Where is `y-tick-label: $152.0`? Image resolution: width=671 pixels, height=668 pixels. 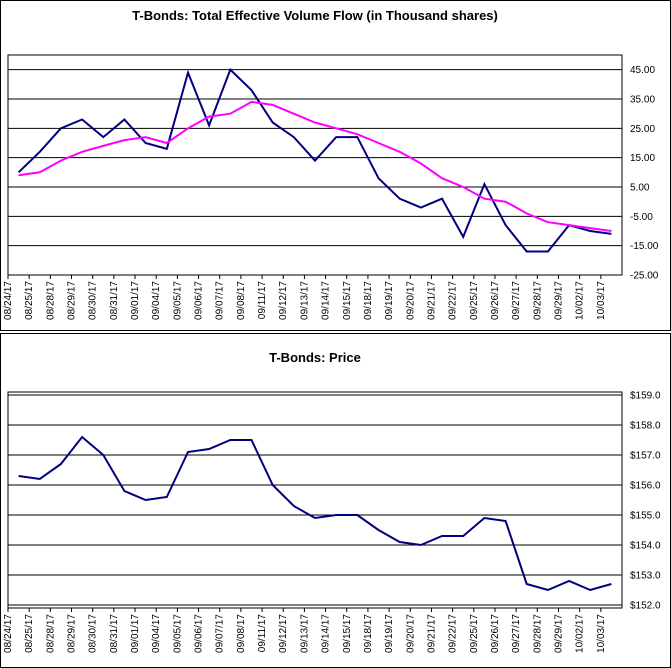 y-tick-label: $152.0 is located at coordinates (645, 606).